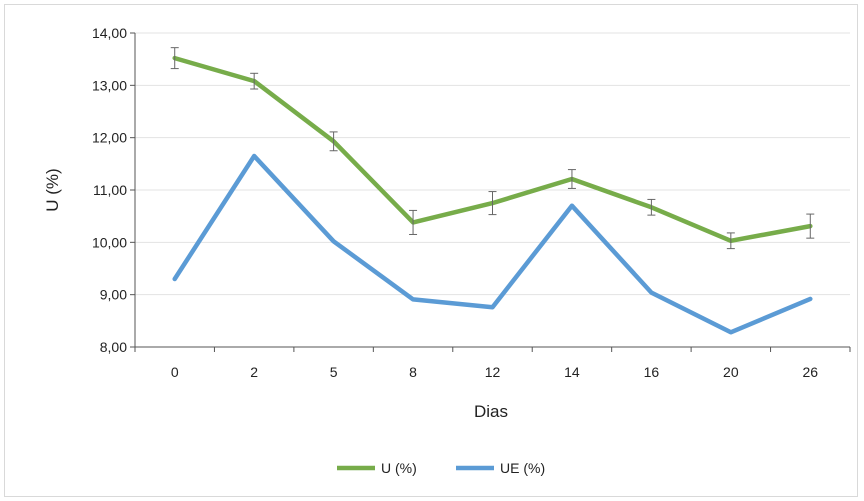 The height and width of the screenshot is (501, 864). Describe the element at coordinates (522, 468) in the screenshot. I see `legend-label: UE (%)` at that location.